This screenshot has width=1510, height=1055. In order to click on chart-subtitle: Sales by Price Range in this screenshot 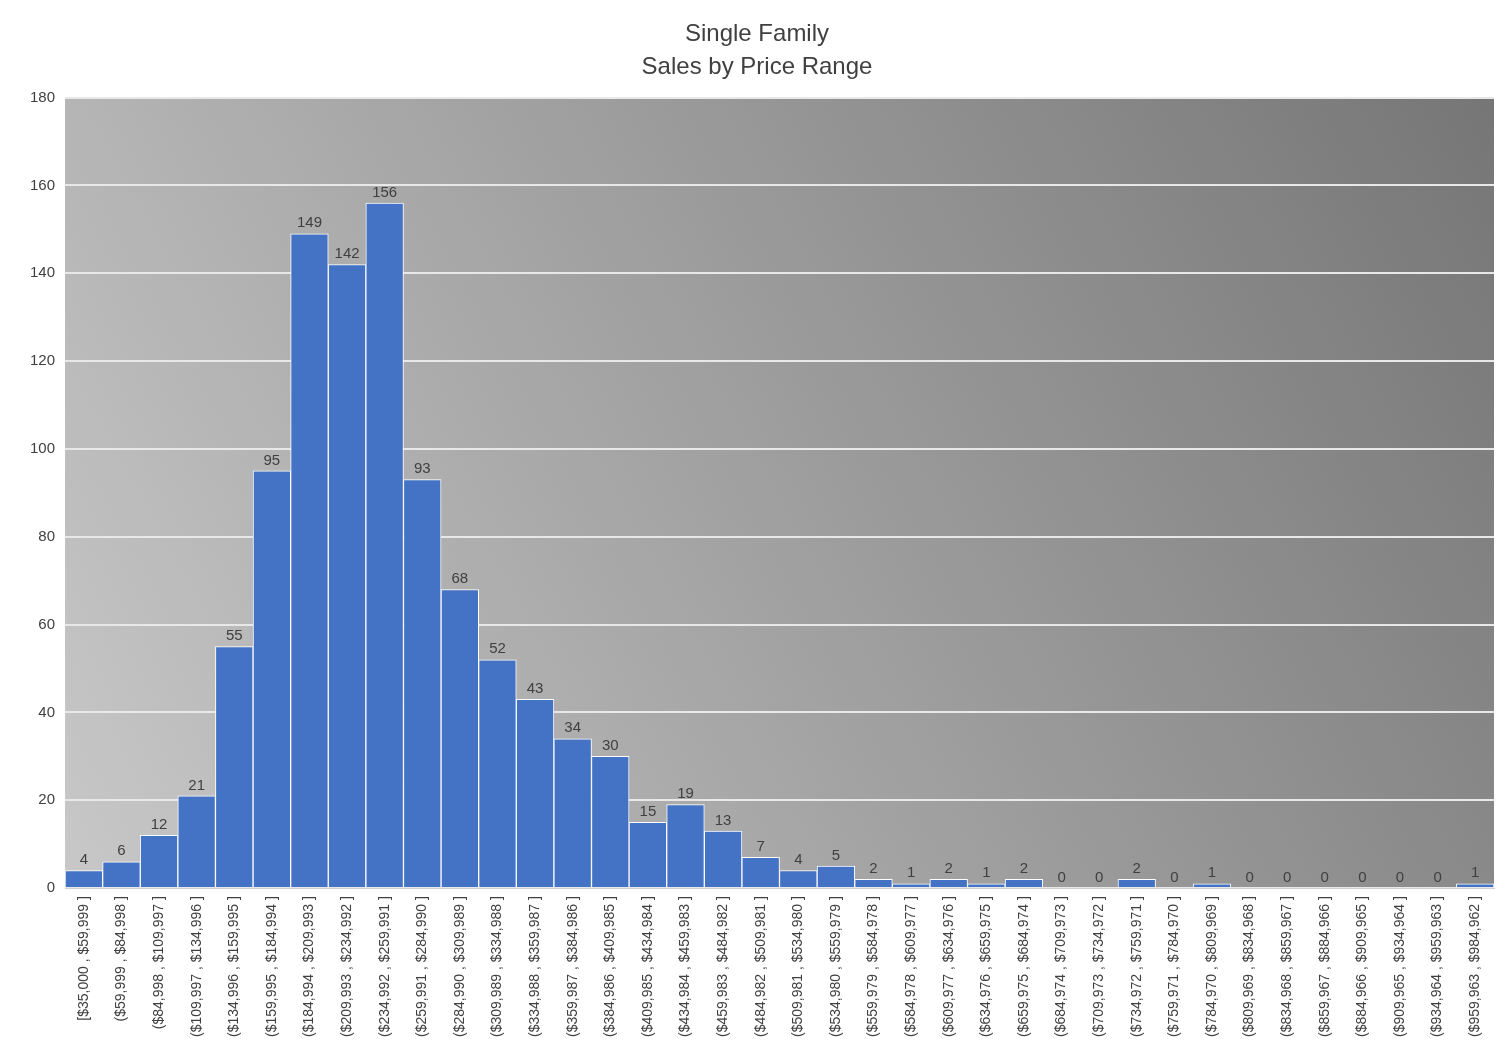, I will do `click(757, 65)`.